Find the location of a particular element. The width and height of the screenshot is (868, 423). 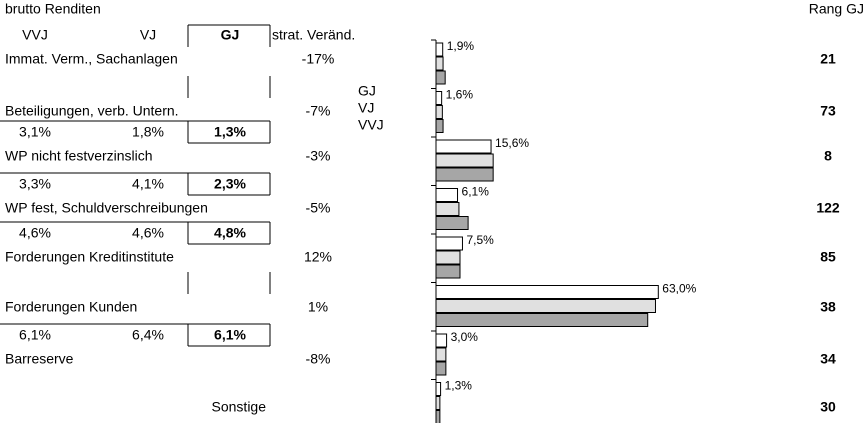

rank: 34 is located at coordinates (828, 359).